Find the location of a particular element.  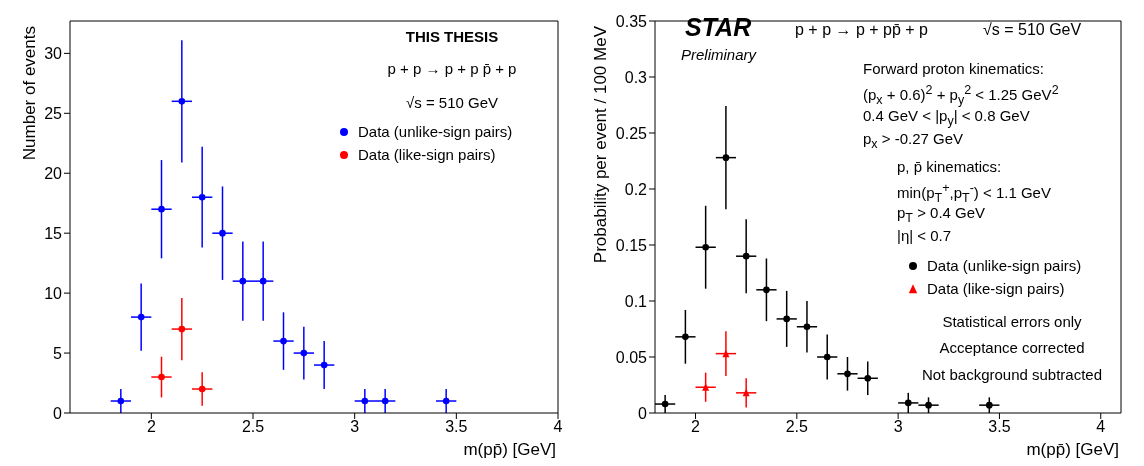

annotation: STAR is located at coordinates (718, 27).